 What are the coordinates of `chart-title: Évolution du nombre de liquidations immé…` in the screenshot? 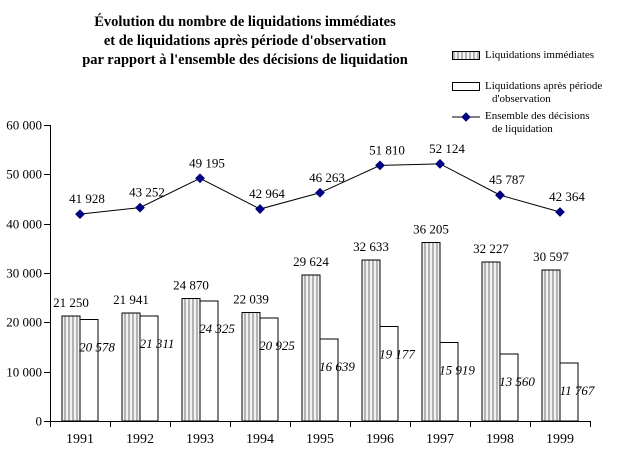 It's located at (245, 41).